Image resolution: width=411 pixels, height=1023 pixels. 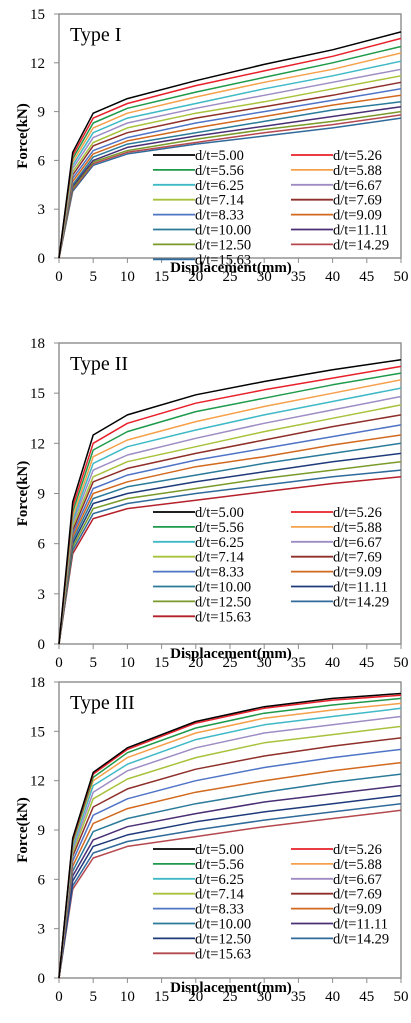 What do you see at coordinates (340, 939) in the screenshot?
I see `legend-item: d/t=14.29` at bounding box center [340, 939].